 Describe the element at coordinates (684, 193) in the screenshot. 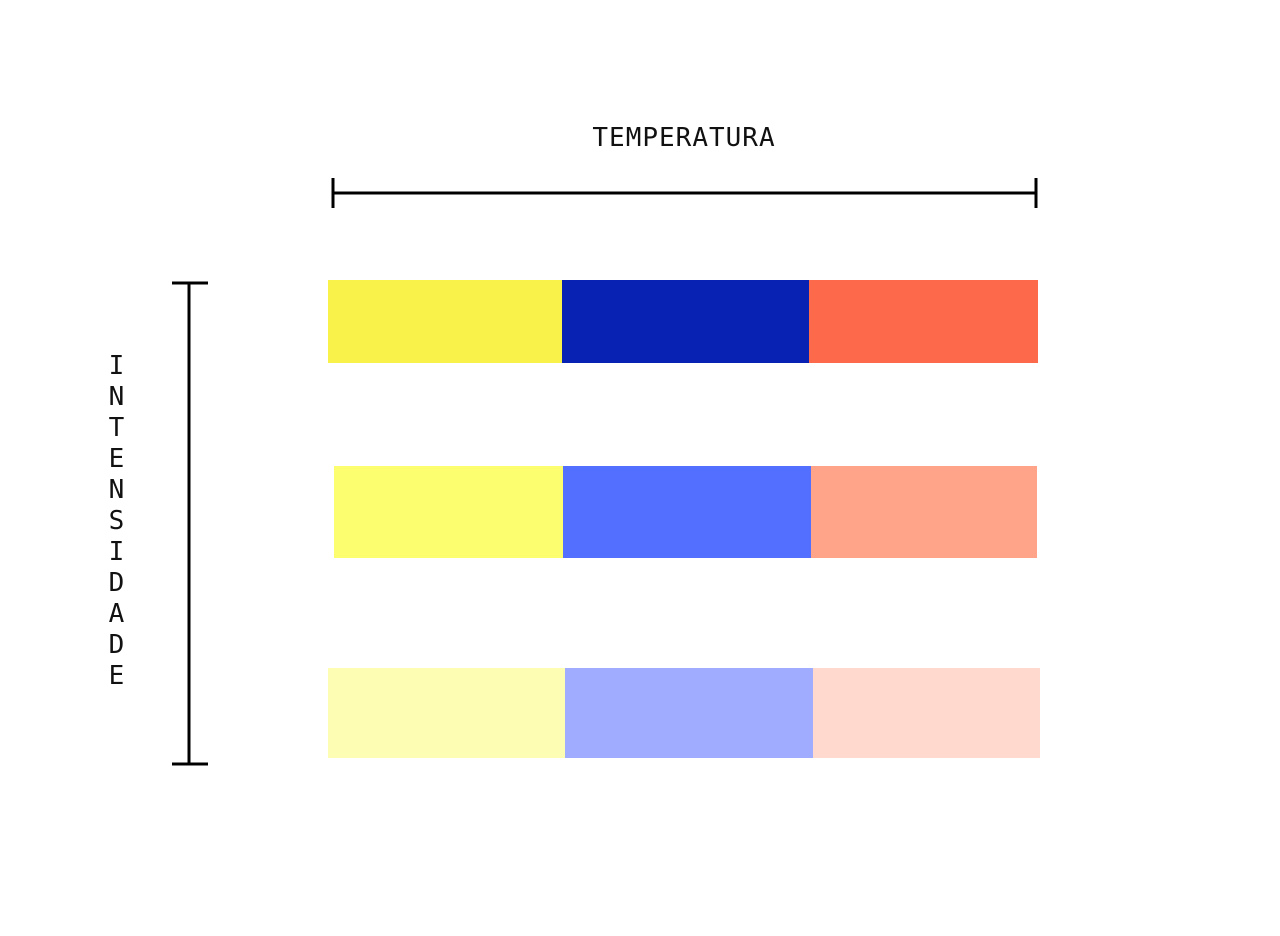

I see `temperature-axis` at that location.